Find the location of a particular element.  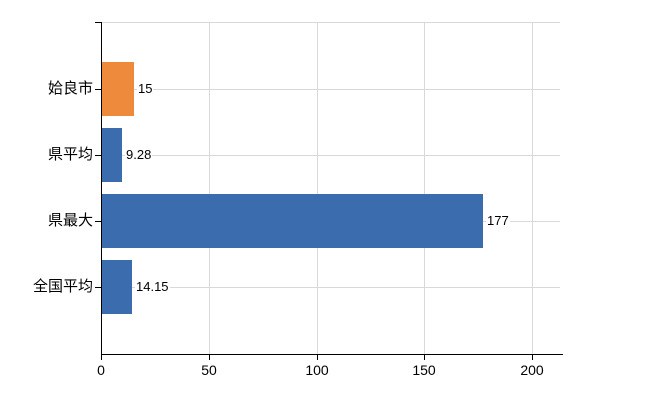

bar-全国平均 is located at coordinates (117, 287).